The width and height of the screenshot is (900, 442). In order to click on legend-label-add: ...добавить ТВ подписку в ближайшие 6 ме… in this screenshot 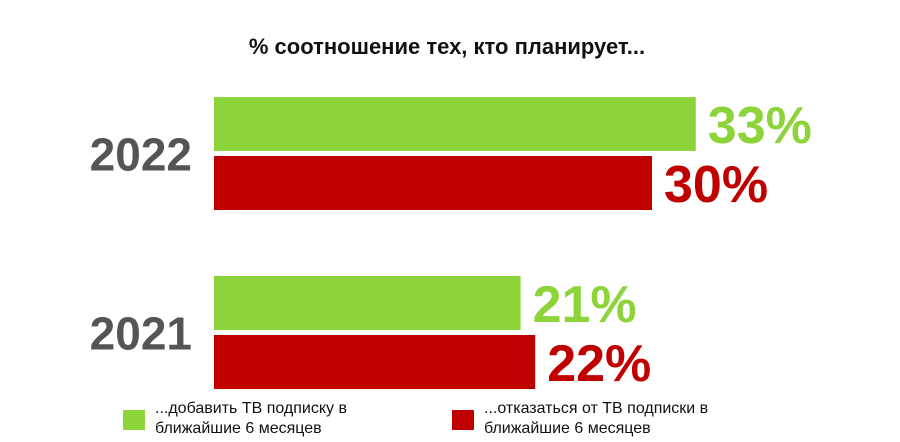, I will do `click(251, 418)`.